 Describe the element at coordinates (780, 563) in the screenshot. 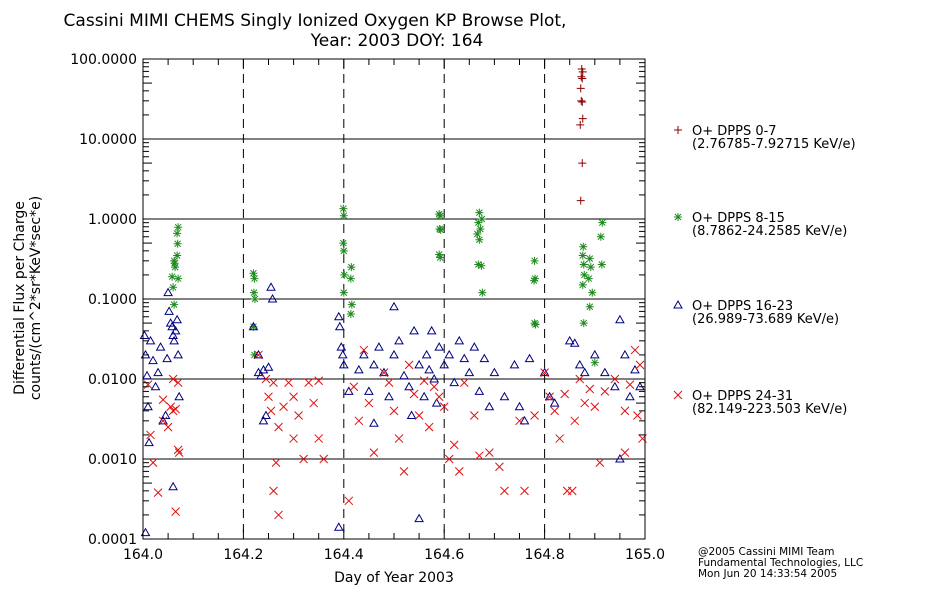

I see `footer-company: Fundamental Technologies, LLC` at that location.